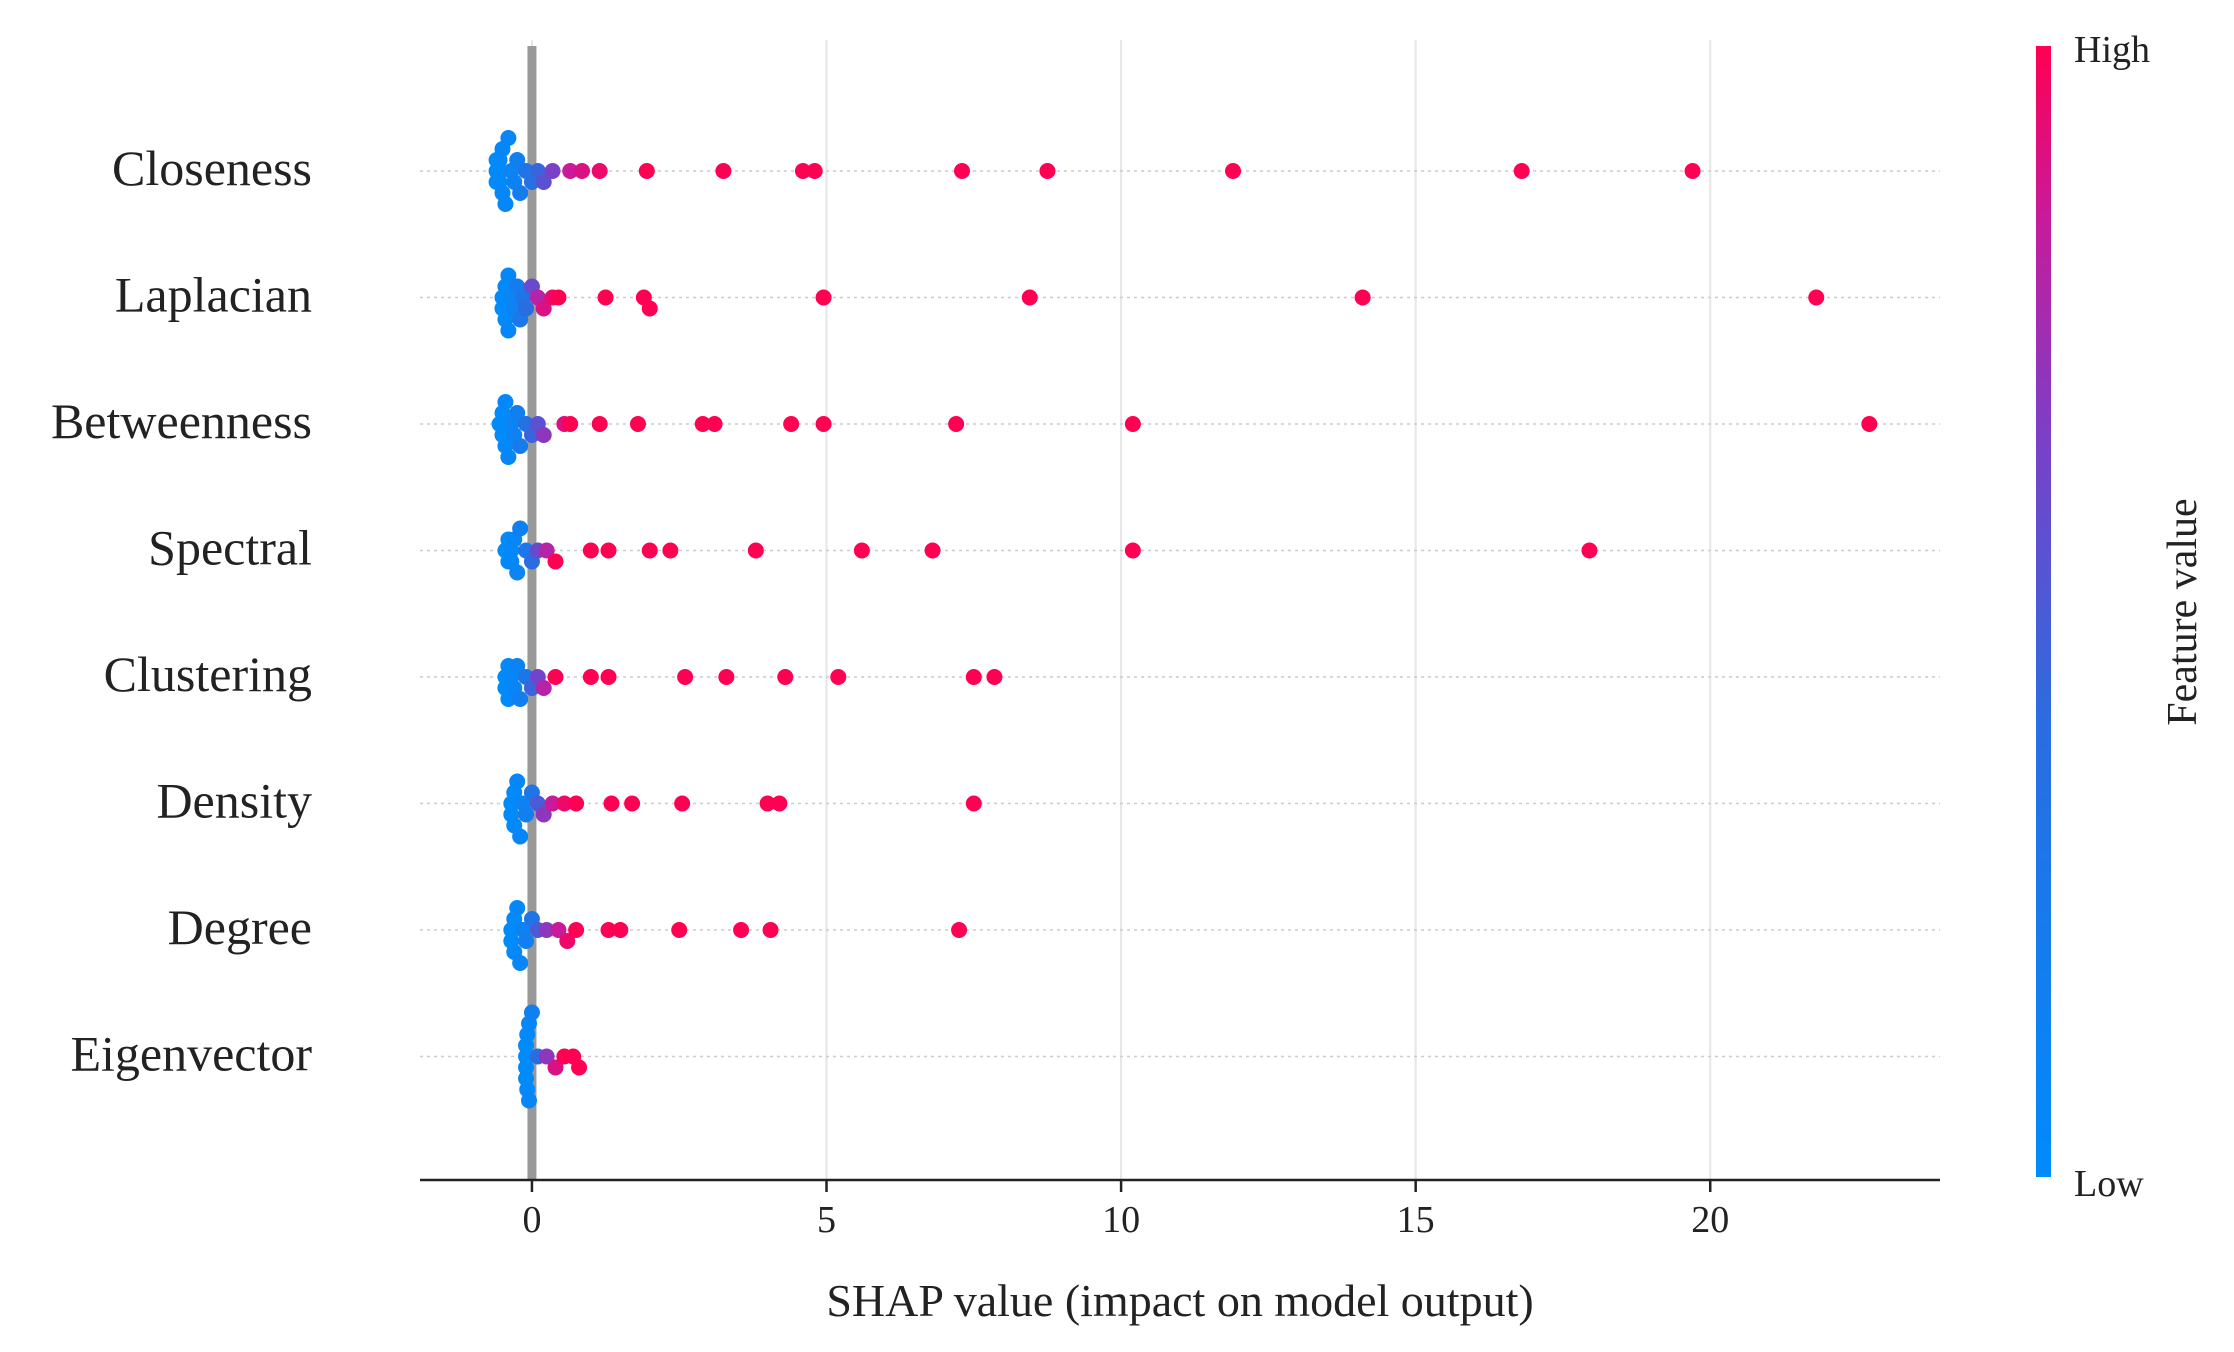 The image size is (2234, 1352). Describe the element at coordinates (191, 1054) in the screenshot. I see `feature-label: Eigenvector` at that location.